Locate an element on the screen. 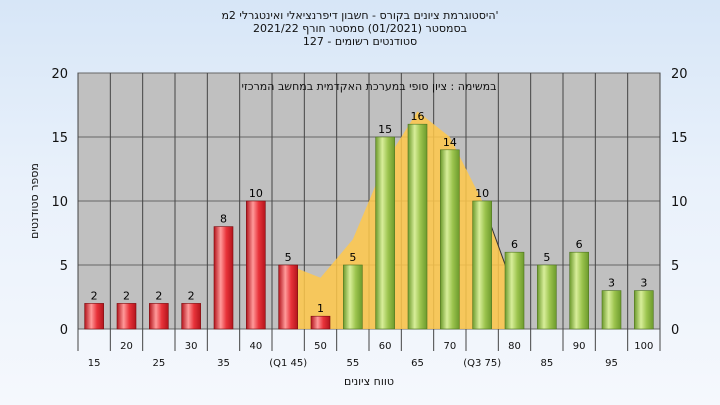  y-tick-label-right: 0 is located at coordinates (675, 330).